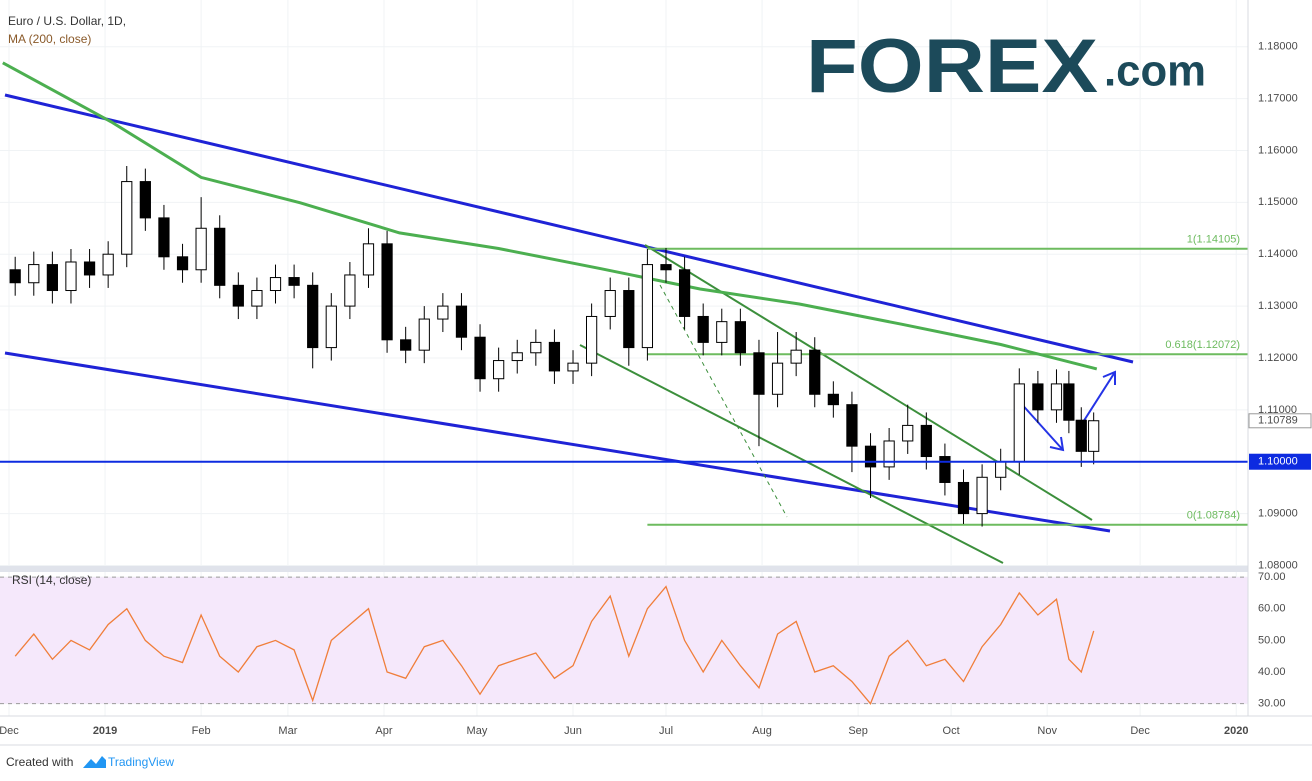  Describe the element at coordinates (1278, 98) in the screenshot. I see `y-tick-label: 1.17000` at that location.